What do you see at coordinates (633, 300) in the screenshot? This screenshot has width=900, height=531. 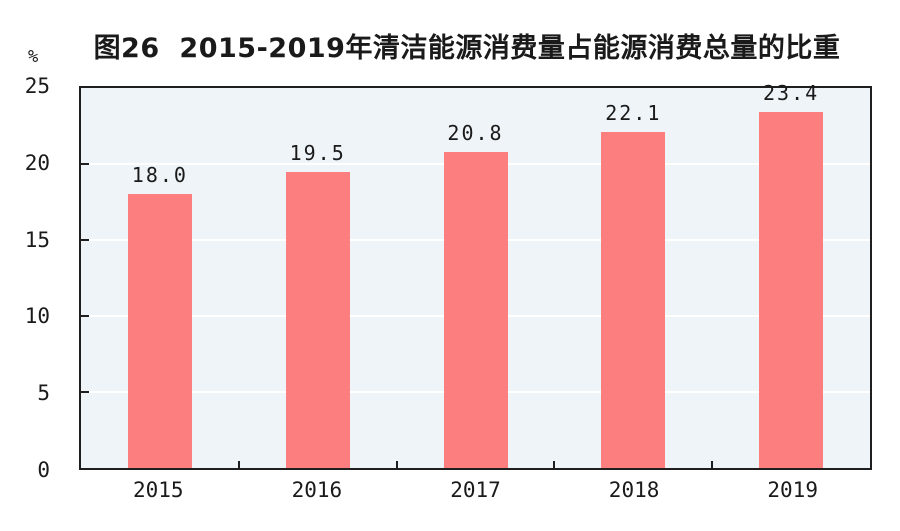 I see `bar-2018` at bounding box center [633, 300].